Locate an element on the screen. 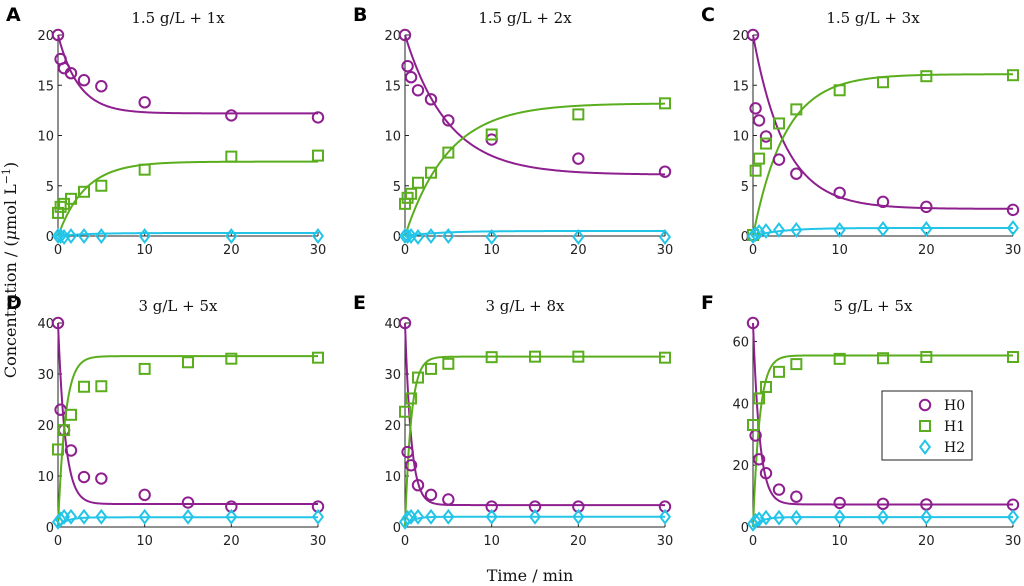 The height and width of the screenshot is (586, 1024). panel-title: 1.5 g/L + 3x is located at coordinates (873, 18).